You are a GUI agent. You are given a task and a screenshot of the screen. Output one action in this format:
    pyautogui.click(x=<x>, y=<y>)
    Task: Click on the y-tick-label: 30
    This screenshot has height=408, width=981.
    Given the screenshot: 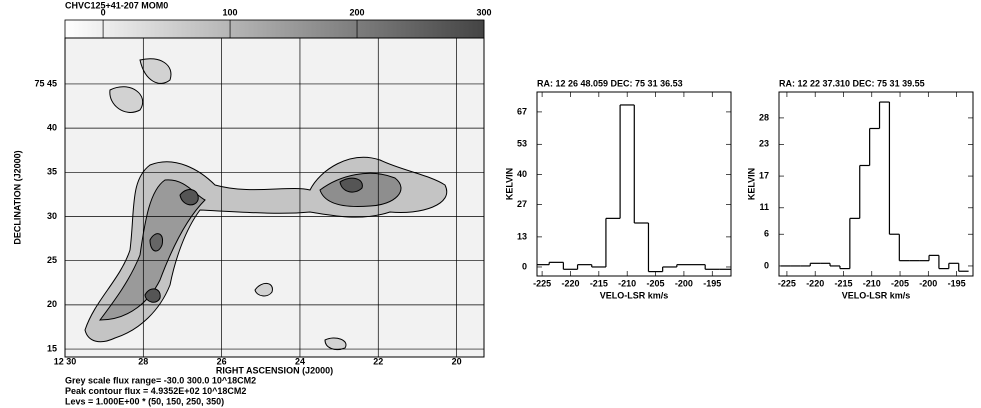 What is the action you would take?
    pyautogui.click(x=52, y=216)
    